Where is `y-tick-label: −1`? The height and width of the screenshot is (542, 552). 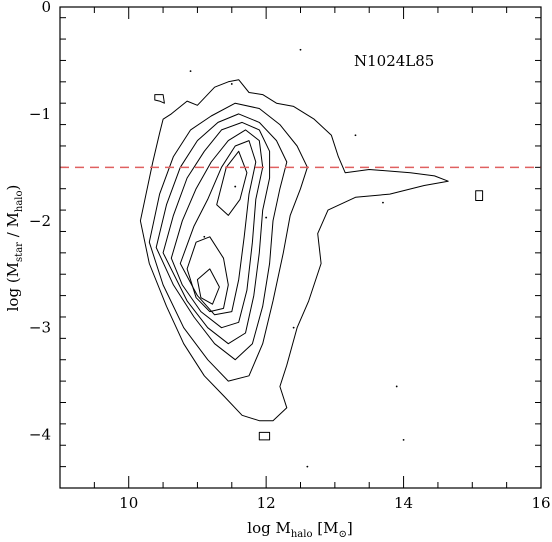 y-tick-label: −1 is located at coordinates (40, 114).